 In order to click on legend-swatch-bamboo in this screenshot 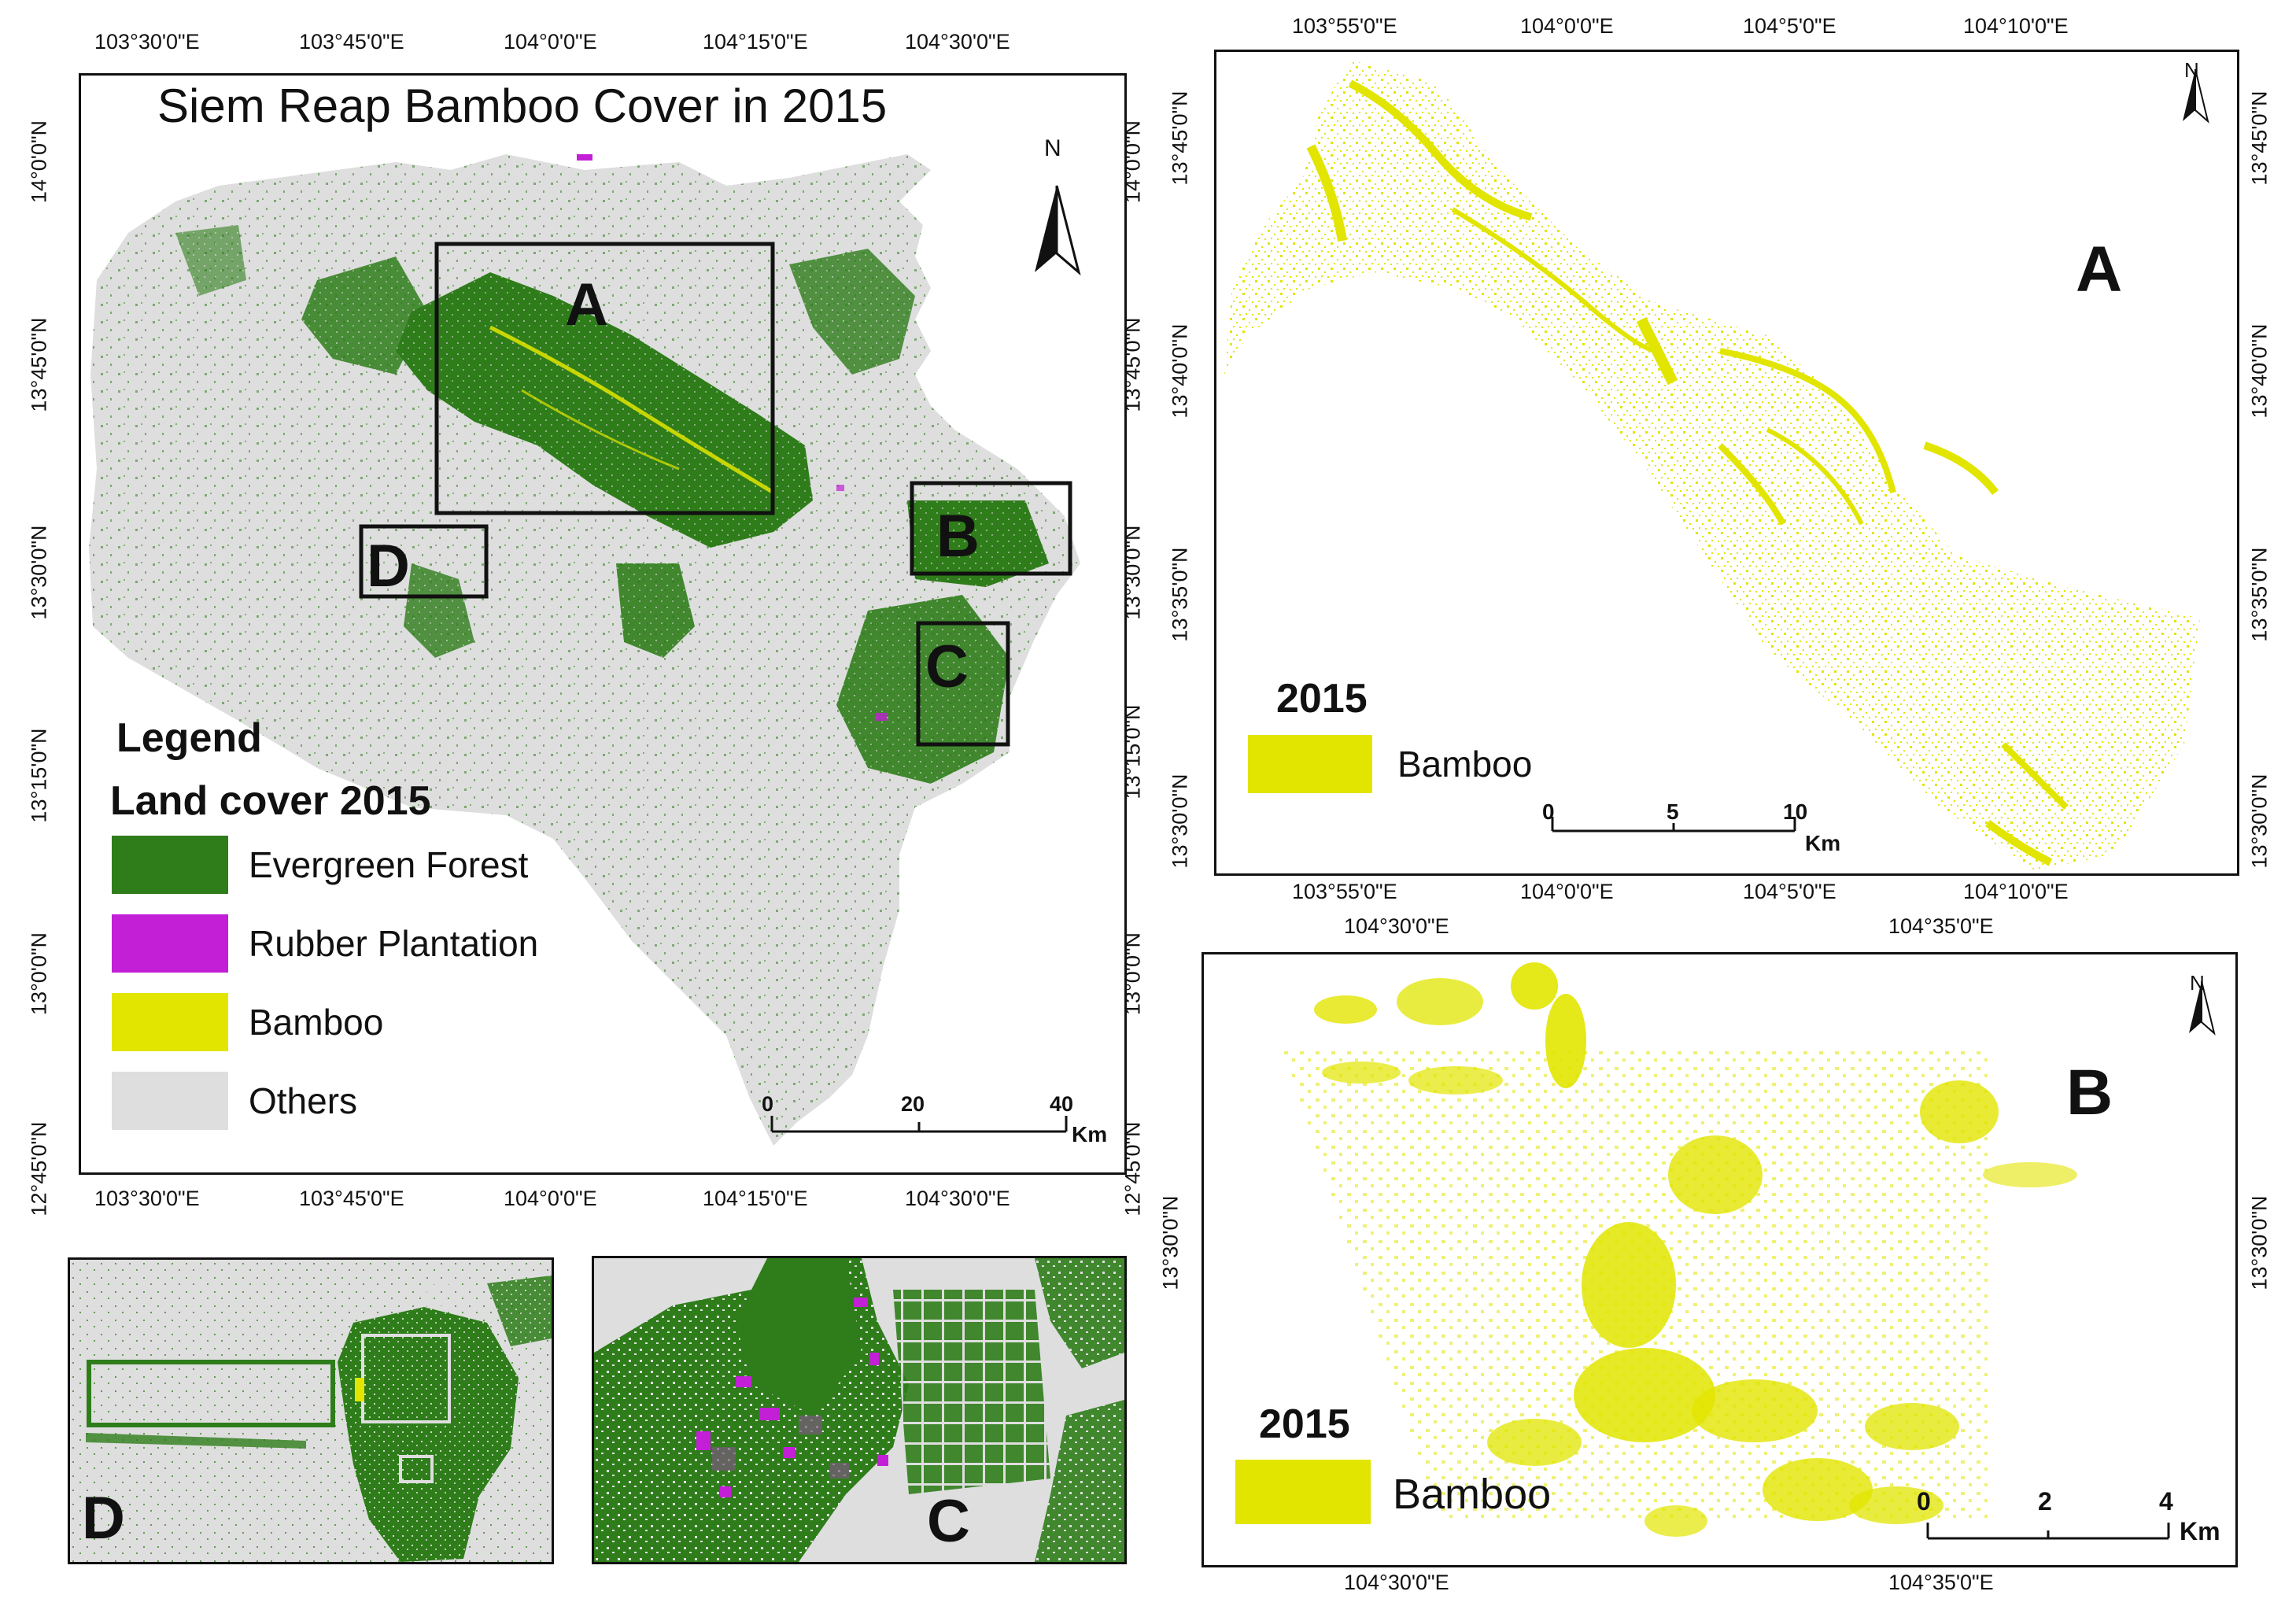, I will do `click(170, 1022)`.